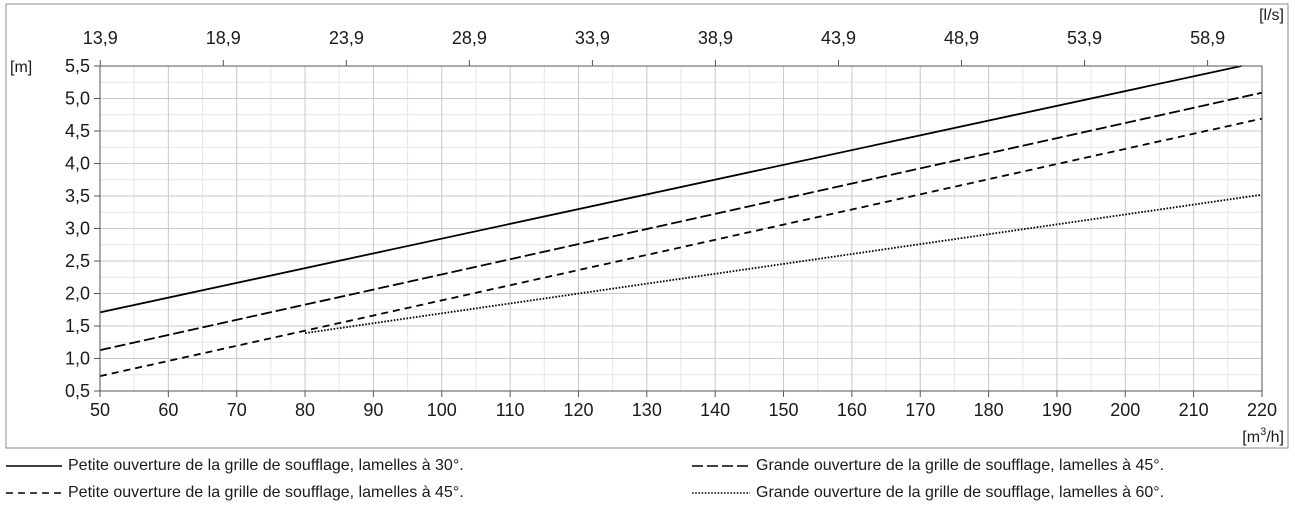 Image resolution: width=1295 pixels, height=508 pixels. What do you see at coordinates (852, 410) in the screenshot?
I see `x-tick-label: 160` at bounding box center [852, 410].